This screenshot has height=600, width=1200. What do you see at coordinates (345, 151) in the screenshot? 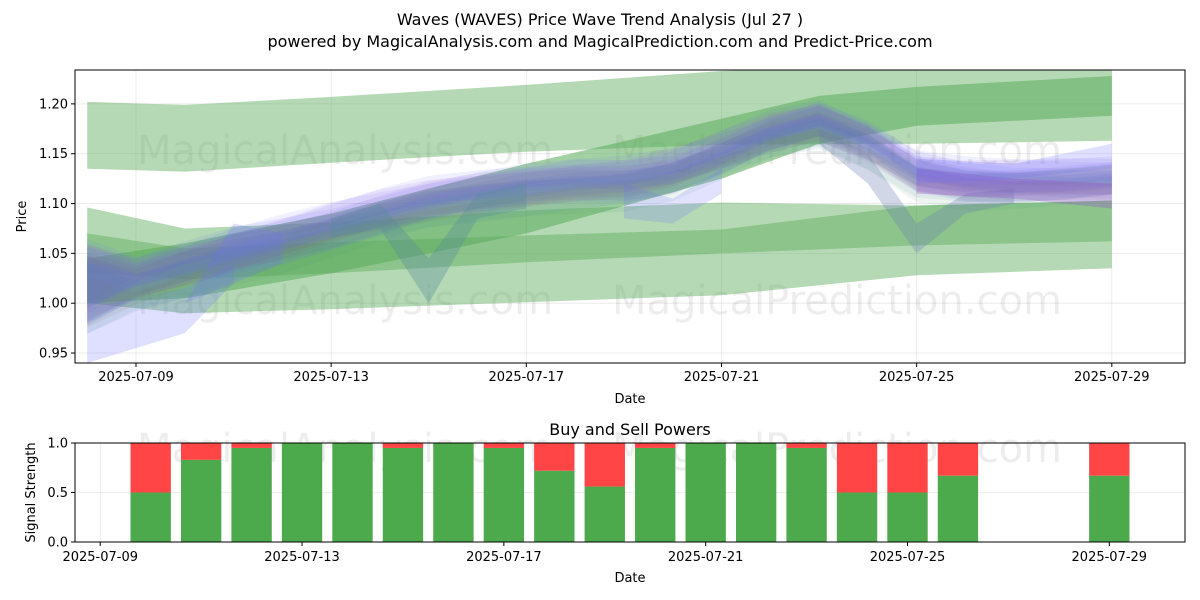
I see `watermark-text: MagicalAnalysis.com` at bounding box center [345, 151].